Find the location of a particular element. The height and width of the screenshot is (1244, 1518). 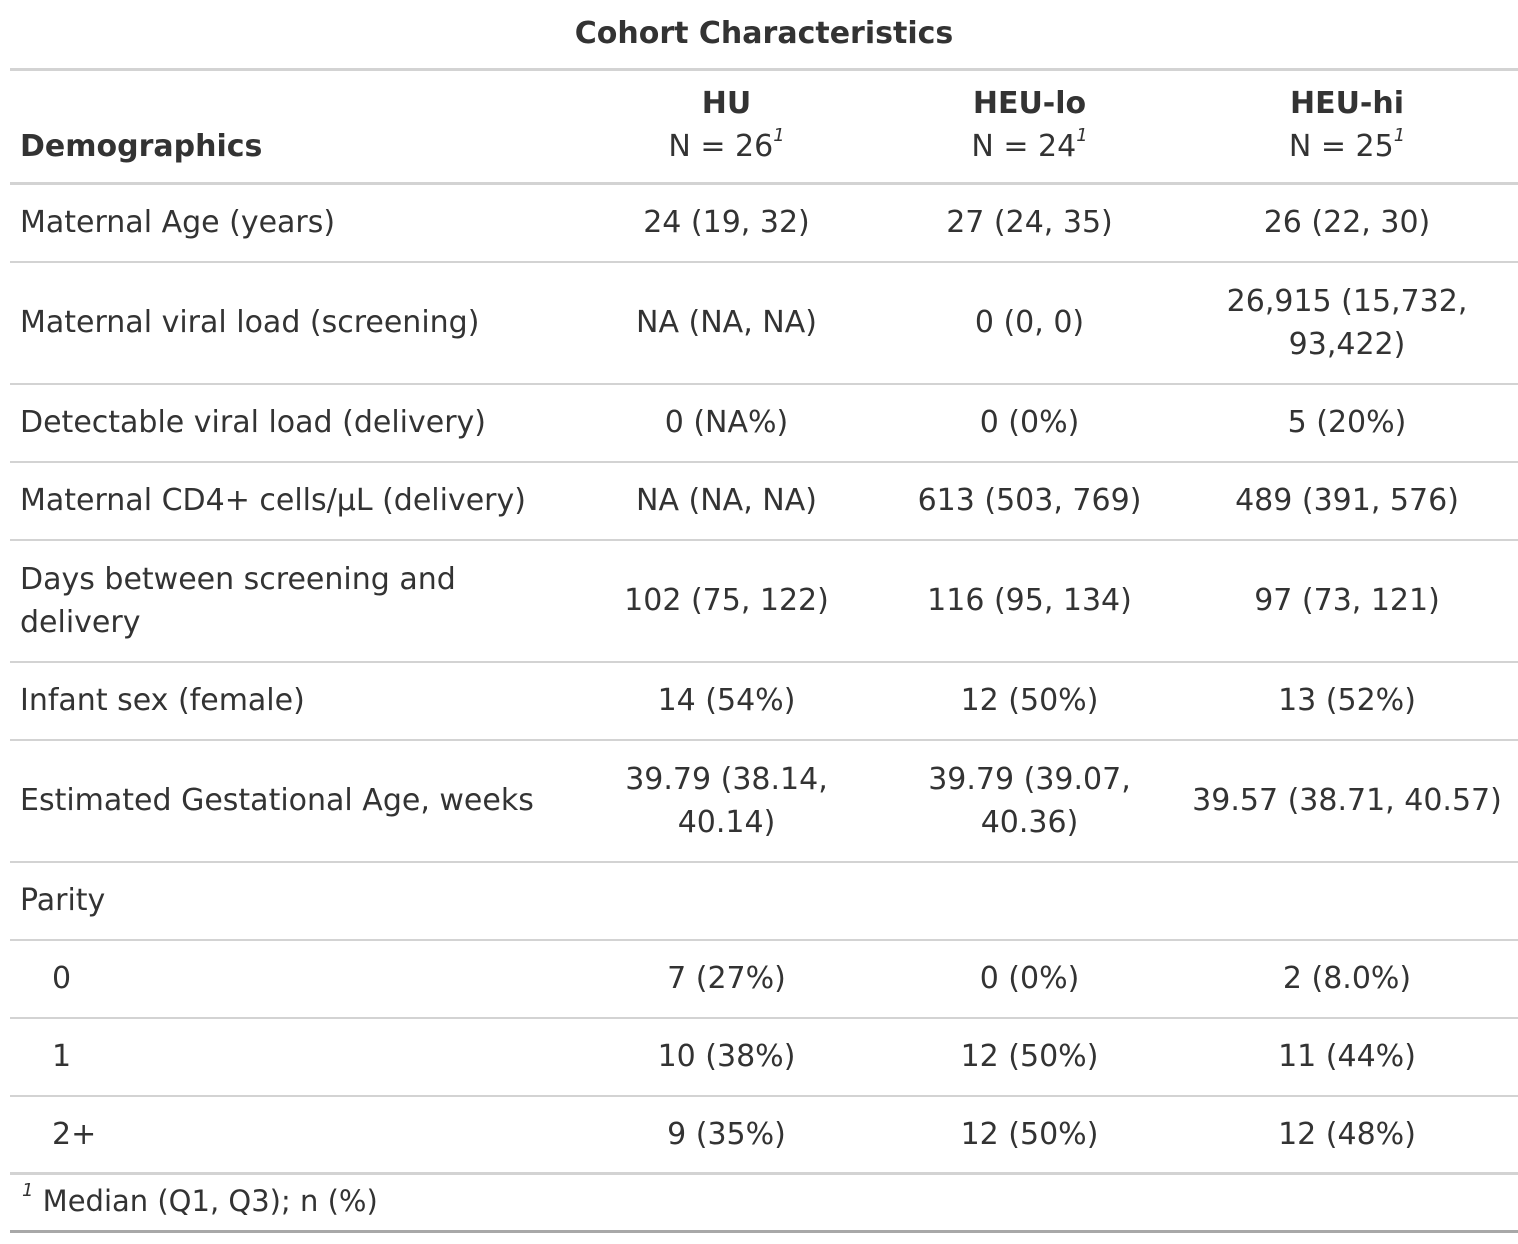

table-row: 0 7 (27%) 0 (0%) 2 (8.0%) is located at coordinates (764, 979).